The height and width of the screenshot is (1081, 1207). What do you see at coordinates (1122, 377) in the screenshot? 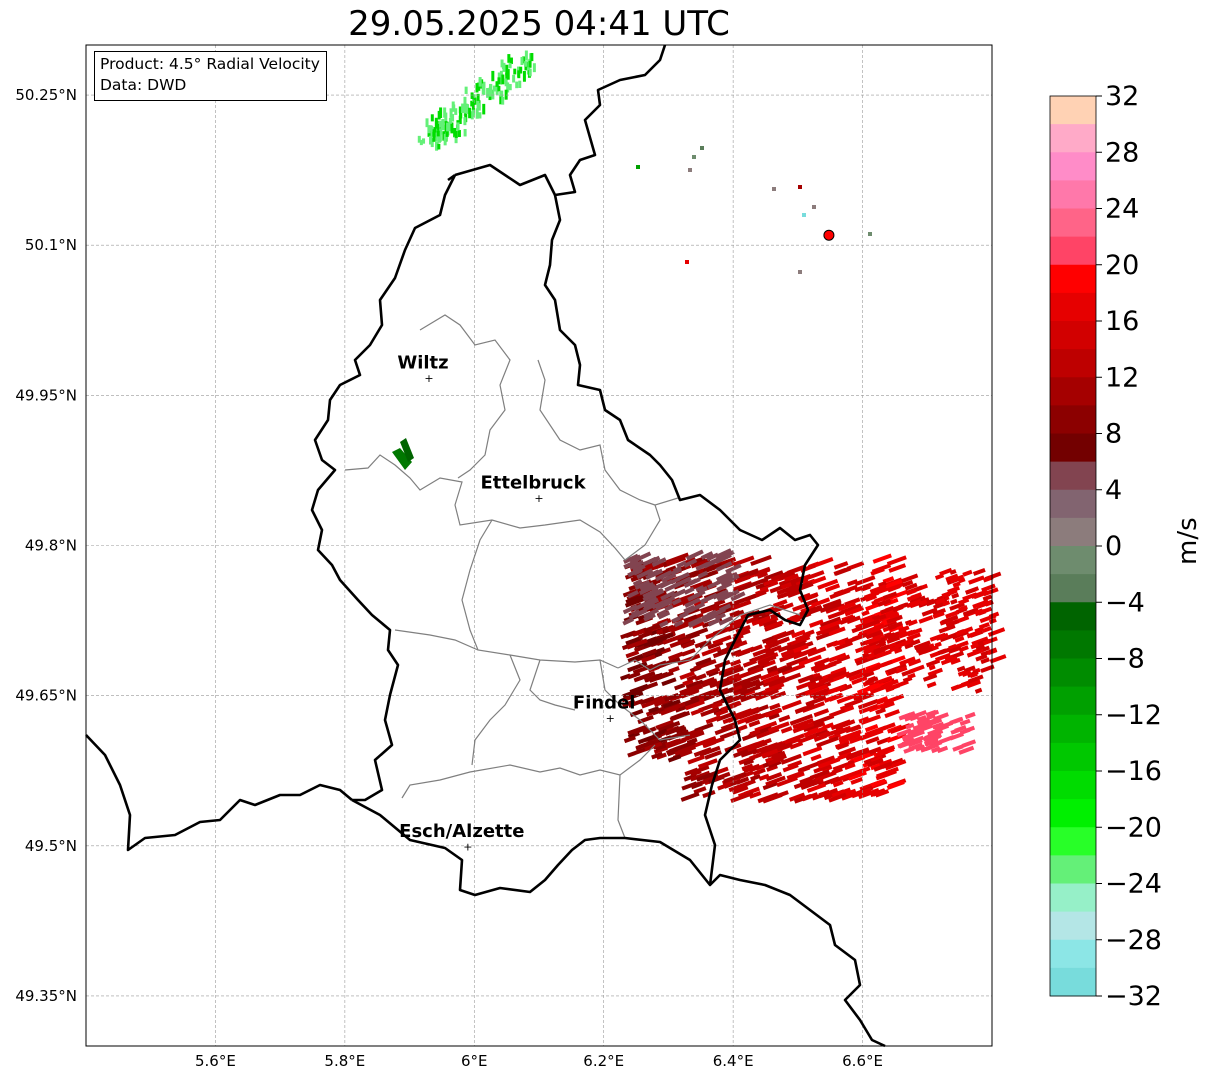
I see `colorbar-tick-label: 12` at bounding box center [1122, 377].